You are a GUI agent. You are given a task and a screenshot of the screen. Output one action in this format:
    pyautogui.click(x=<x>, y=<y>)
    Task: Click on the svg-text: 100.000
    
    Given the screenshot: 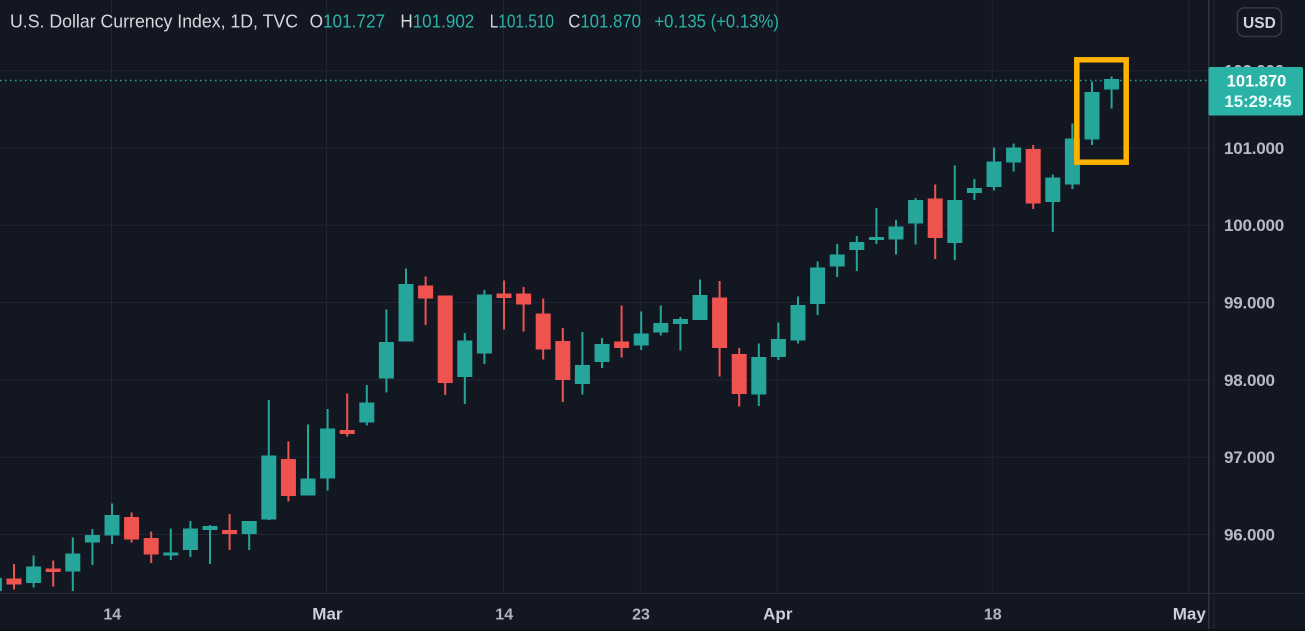 What is the action you would take?
    pyautogui.click(x=1254, y=225)
    